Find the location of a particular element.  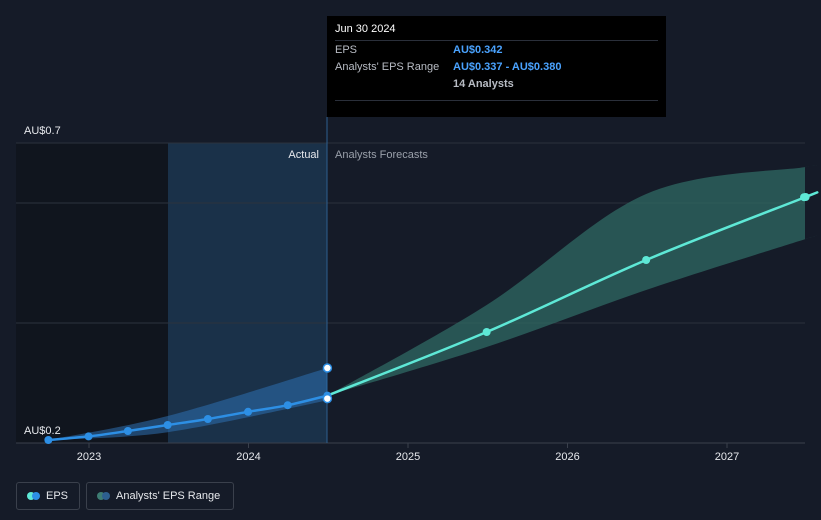

tooltip-eps-row: EPS AU$0.342 is located at coordinates (496, 49).